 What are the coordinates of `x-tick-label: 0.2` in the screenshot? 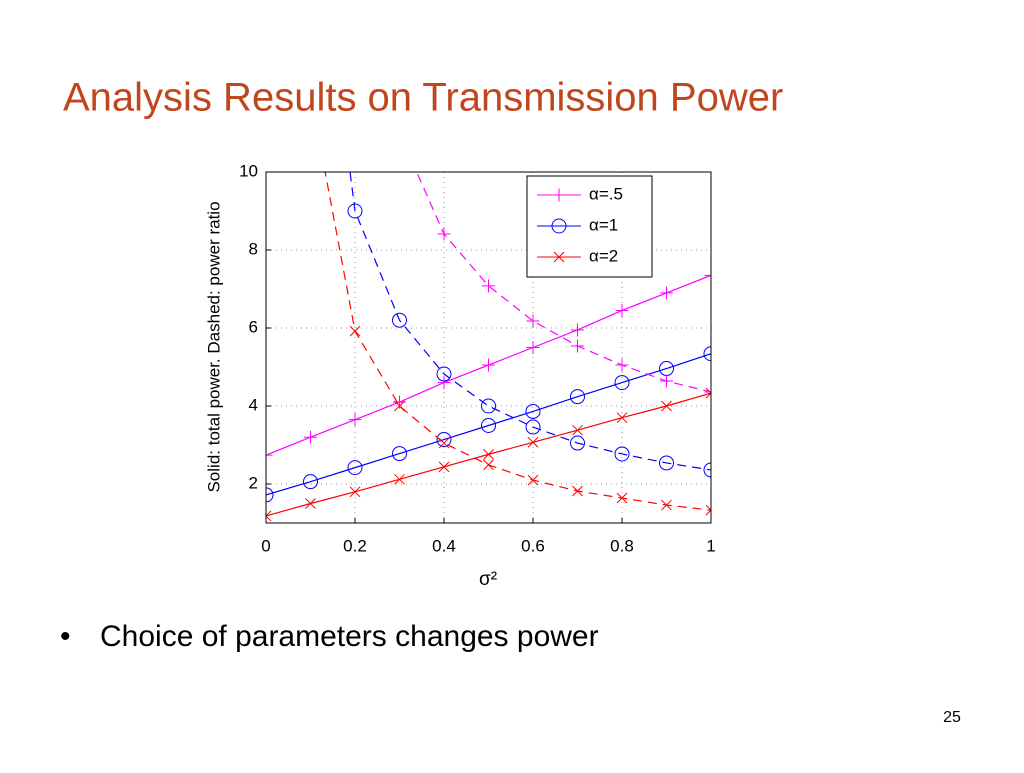 It's located at (355, 545).